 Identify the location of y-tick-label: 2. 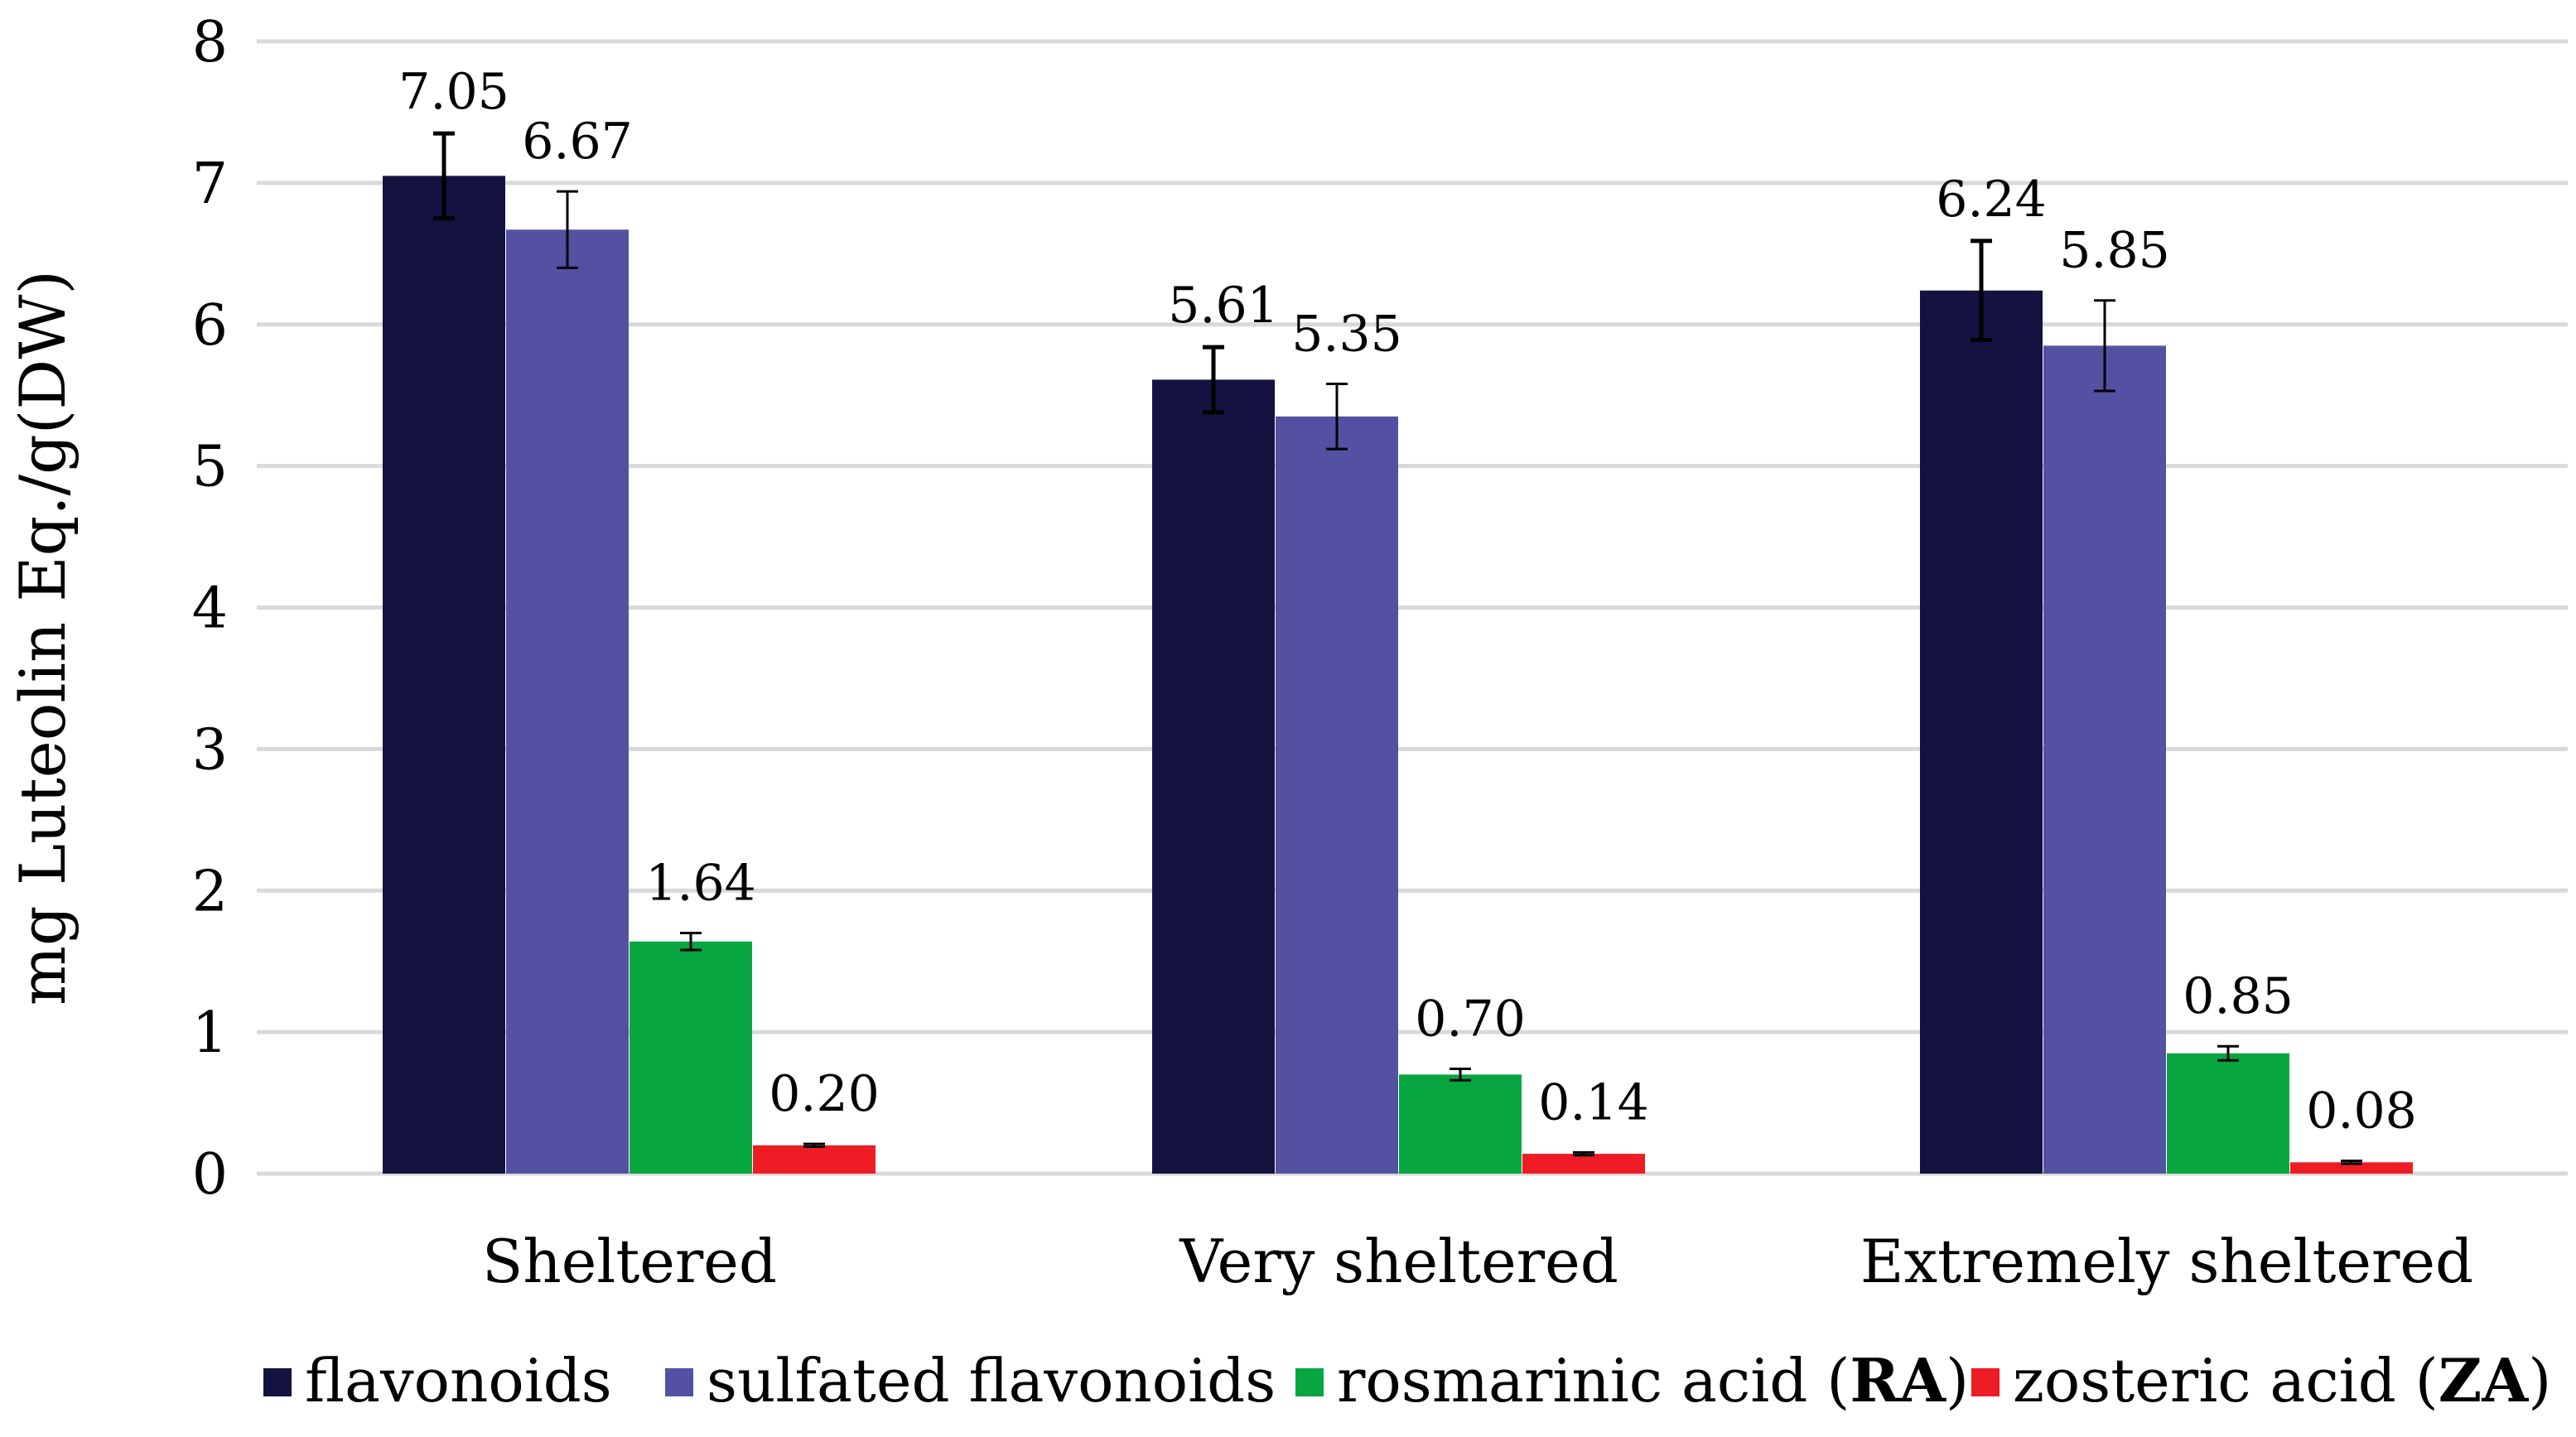
(210, 891).